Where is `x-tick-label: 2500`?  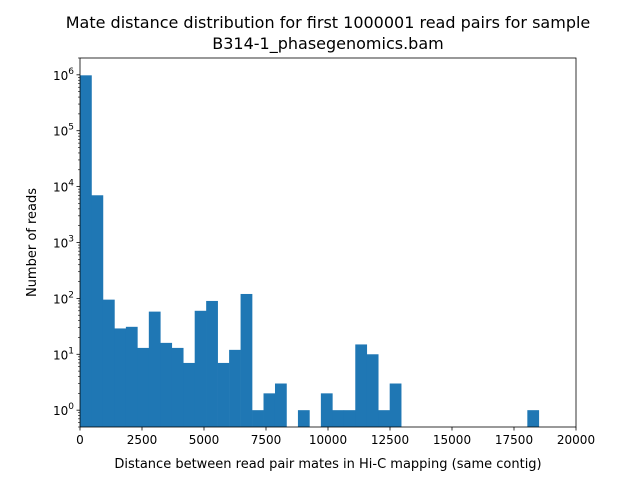 x-tick-label: 2500 is located at coordinates (142, 440).